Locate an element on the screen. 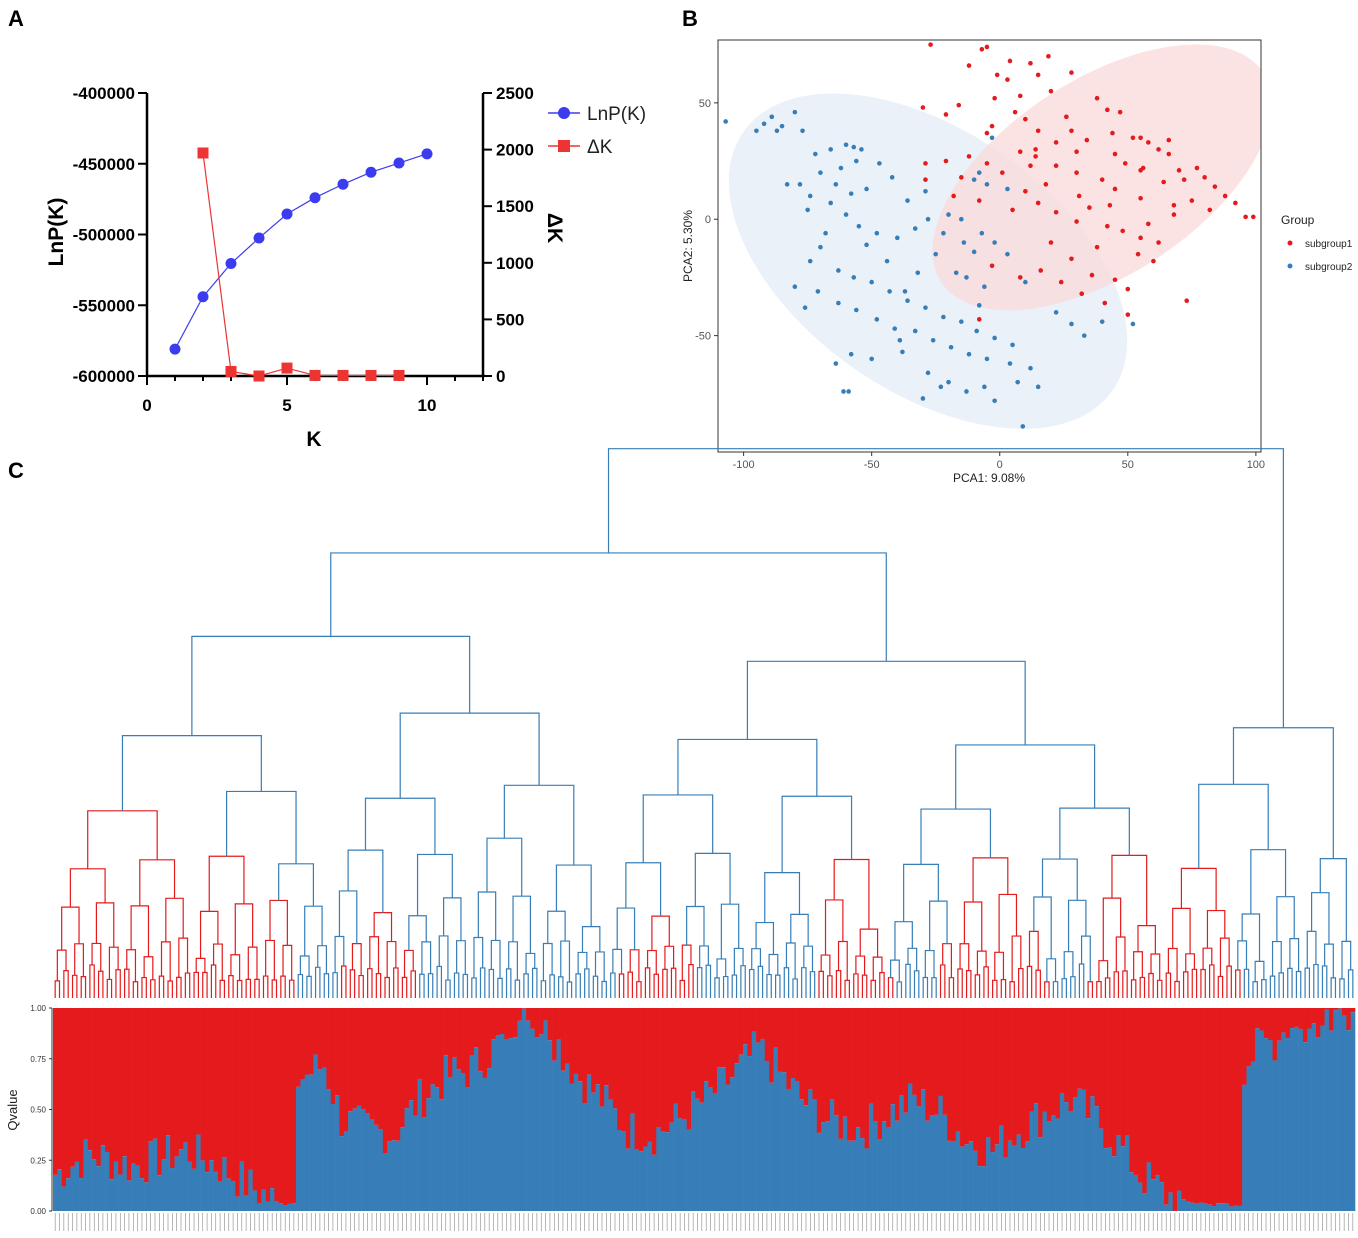 This screenshot has width=1358, height=1238. panel-a-x-tick-label: 5 is located at coordinates (286, 405).